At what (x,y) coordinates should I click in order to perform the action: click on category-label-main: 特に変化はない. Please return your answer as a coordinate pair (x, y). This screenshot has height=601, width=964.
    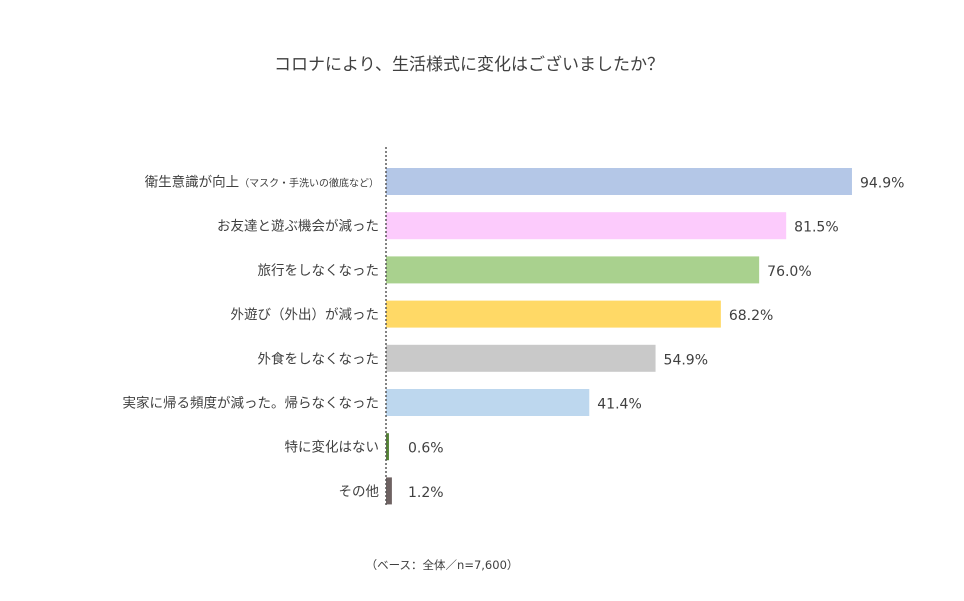
    Looking at the image, I should click on (332, 447).